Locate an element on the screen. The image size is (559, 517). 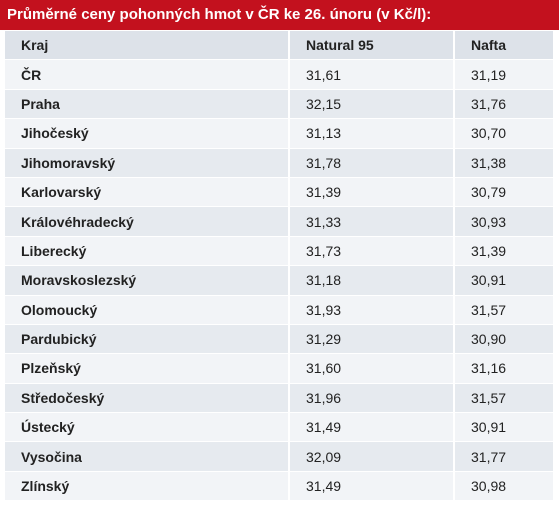
price-cell: 32,09 is located at coordinates (372, 457).